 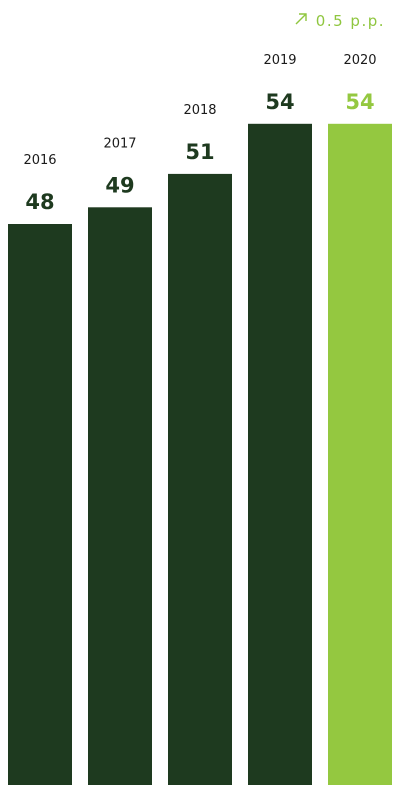 I want to click on arrow-up-right-icon, so click(x=301, y=21).